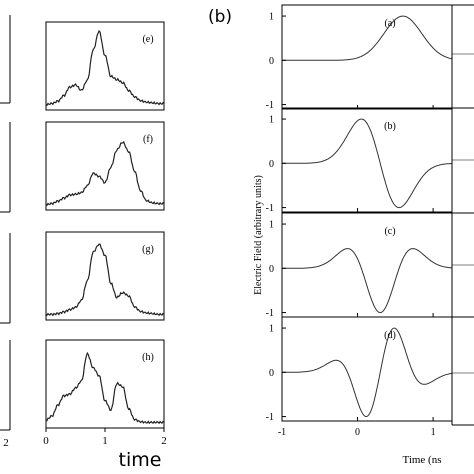 Image resolution: width=474 pixels, height=474 pixels. I want to click on left-panel-e: (e), so click(105, 66).